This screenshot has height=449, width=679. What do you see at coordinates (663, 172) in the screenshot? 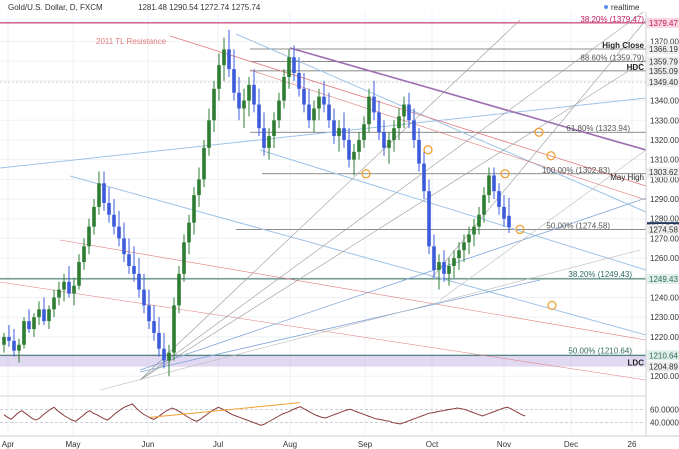
I see `price-label: 1303.62` at bounding box center [663, 172].